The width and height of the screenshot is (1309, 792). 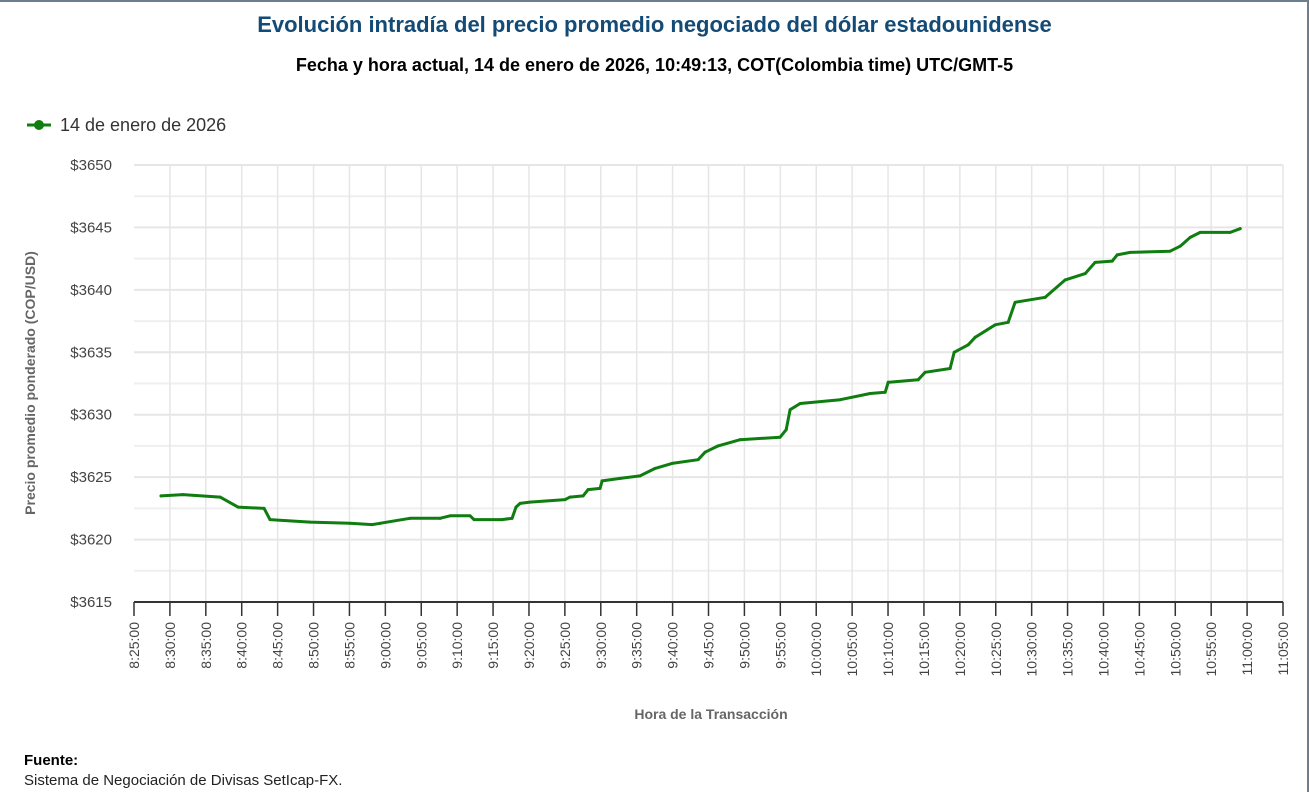 What do you see at coordinates (1139, 649) in the screenshot?
I see `x-tick-label: 10:45:00` at bounding box center [1139, 649].